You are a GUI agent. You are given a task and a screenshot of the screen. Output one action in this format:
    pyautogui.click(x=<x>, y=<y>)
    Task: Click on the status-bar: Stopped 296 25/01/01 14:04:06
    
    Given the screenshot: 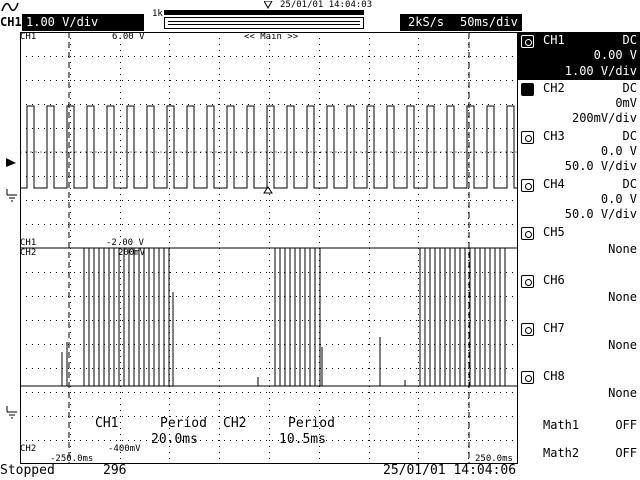 What is the action you would take?
    pyautogui.click(x=320, y=471)
    